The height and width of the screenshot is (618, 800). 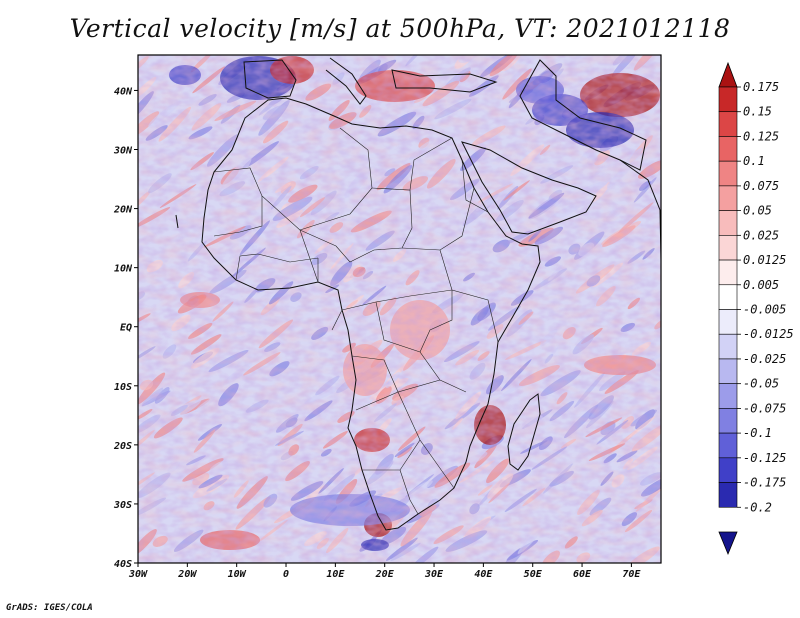 I want to click on y-tick-label: 20N, so click(x=123, y=210).